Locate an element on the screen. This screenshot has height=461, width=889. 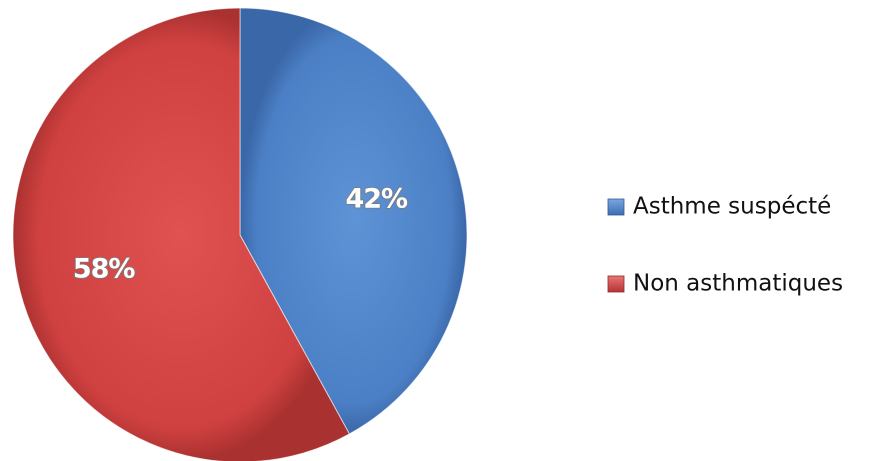
legend: Asthme suspécté Non asthmatiques is located at coordinates (725, 245).